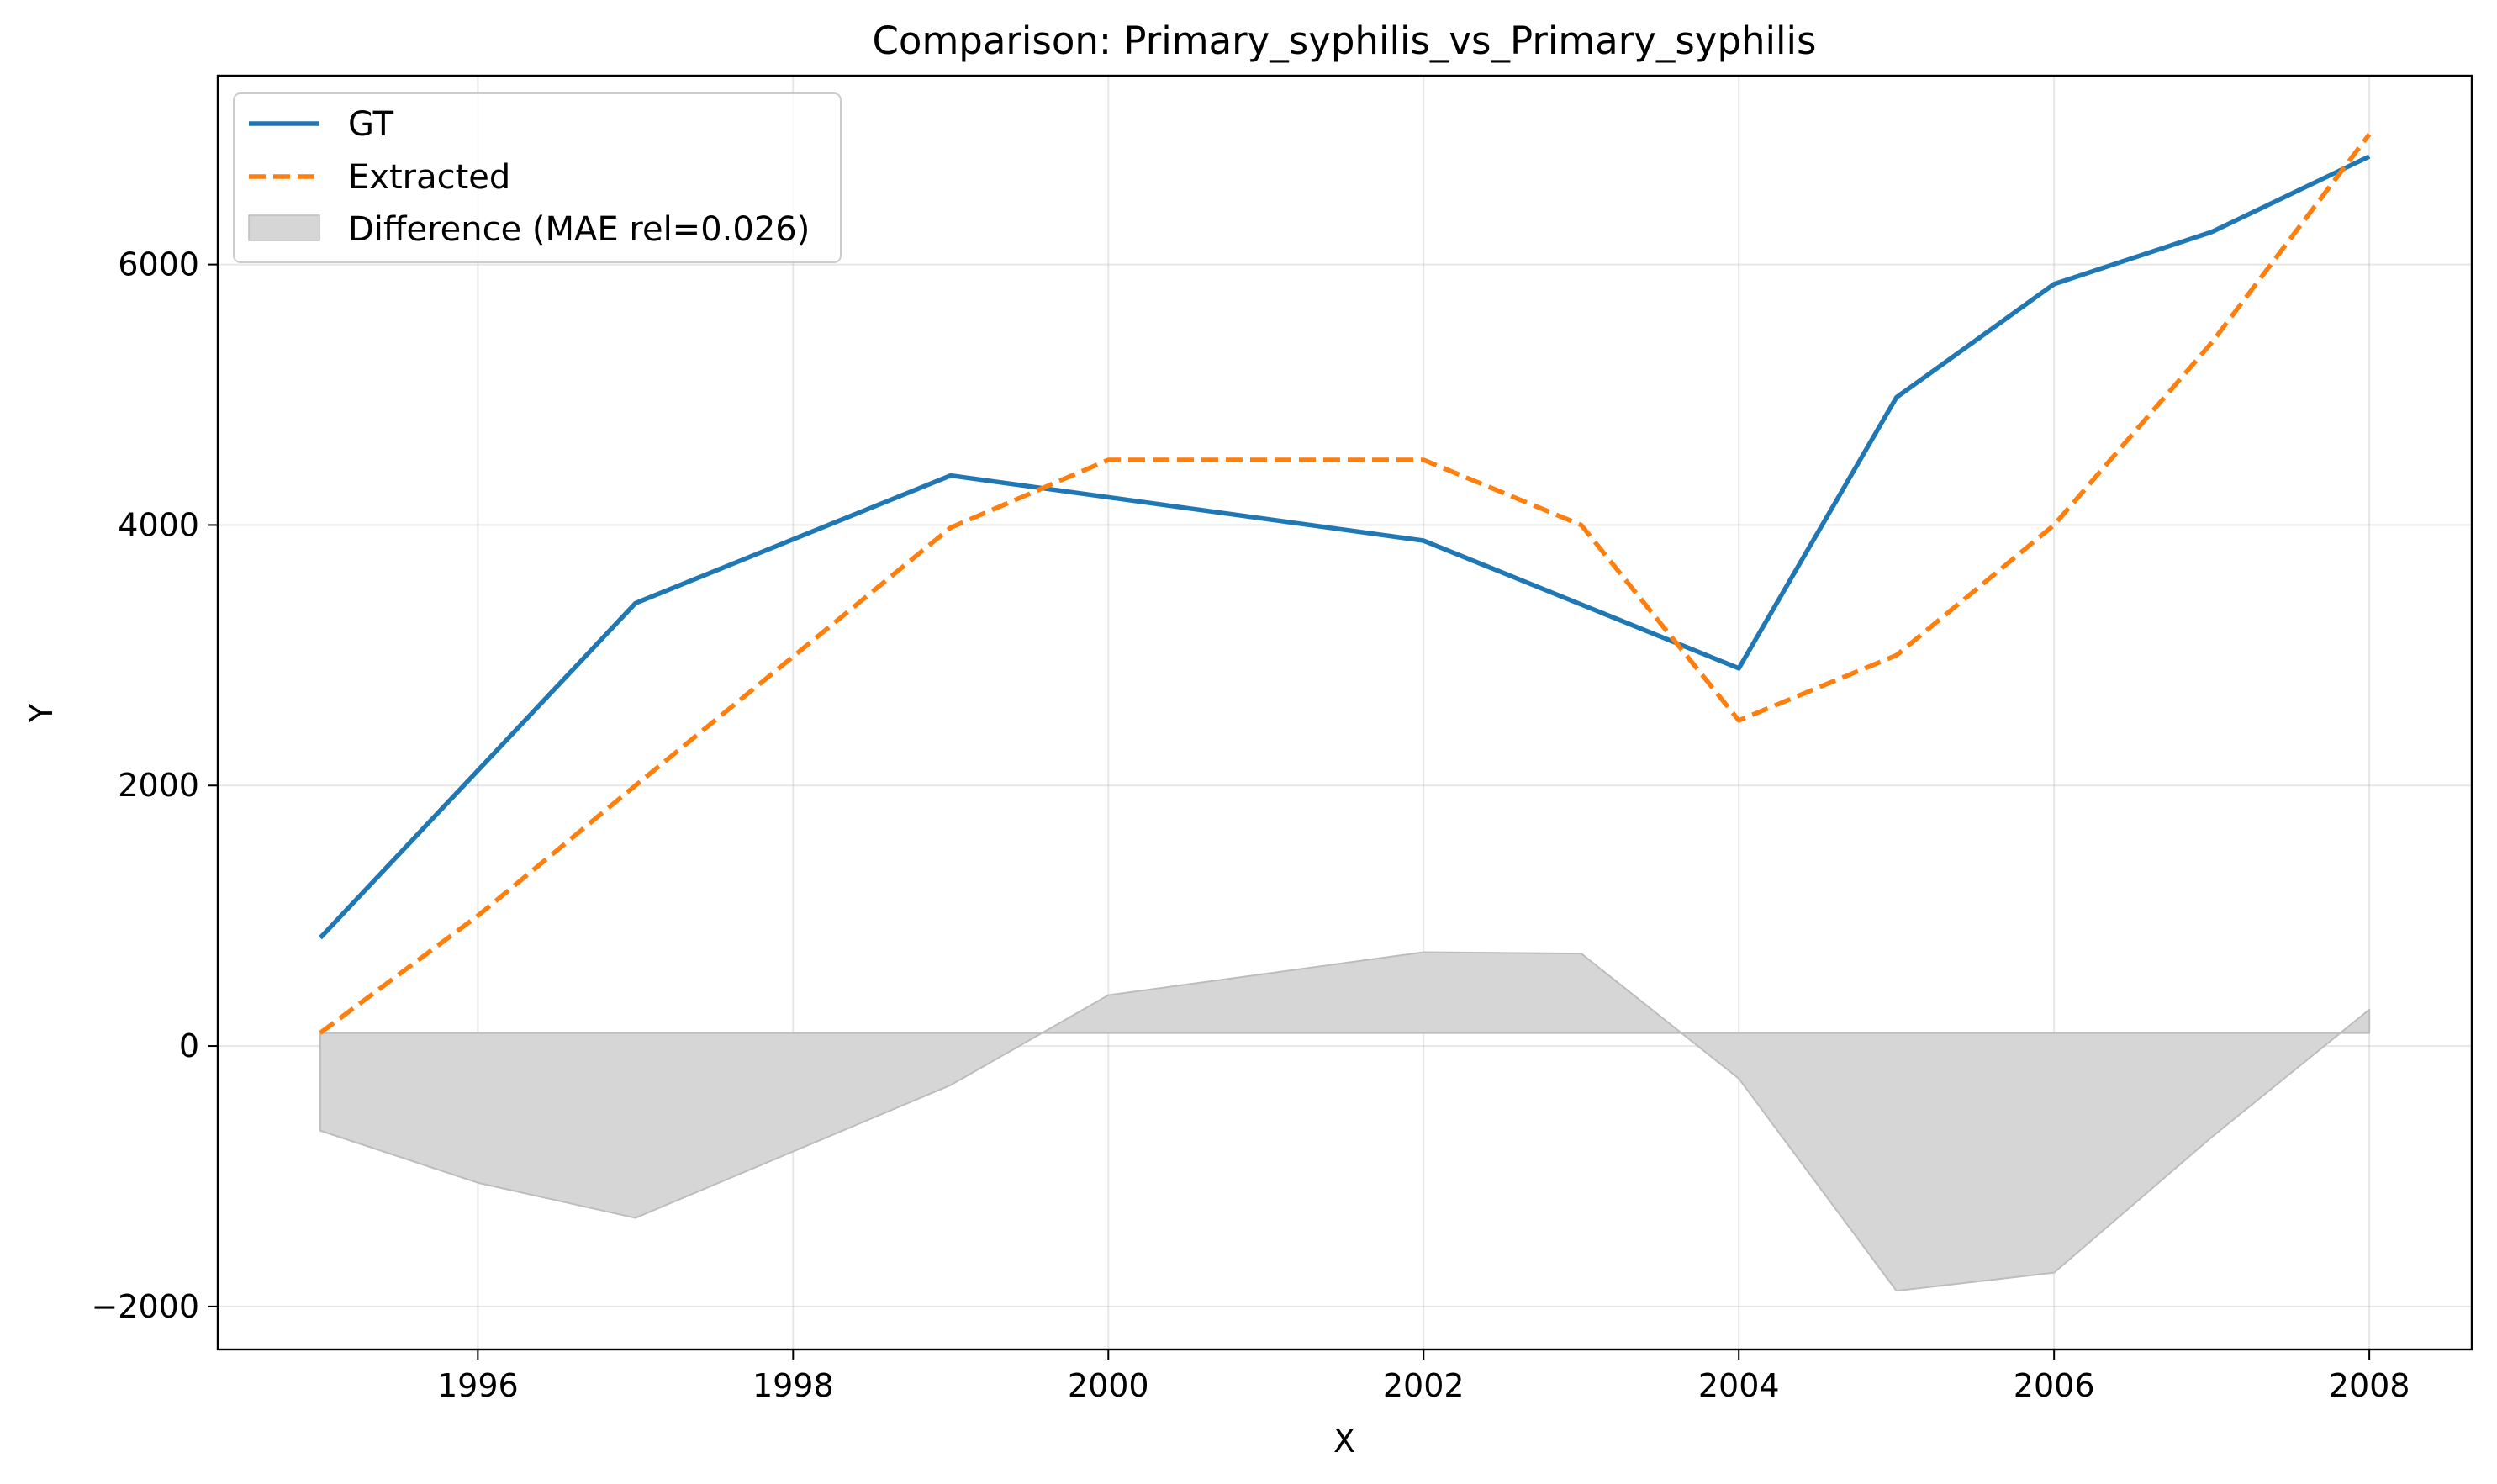 Image resolution: width=2497 pixels, height=1484 pixels. What do you see at coordinates (1739, 1385) in the screenshot?
I see `x-tick-label: 2004` at bounding box center [1739, 1385].